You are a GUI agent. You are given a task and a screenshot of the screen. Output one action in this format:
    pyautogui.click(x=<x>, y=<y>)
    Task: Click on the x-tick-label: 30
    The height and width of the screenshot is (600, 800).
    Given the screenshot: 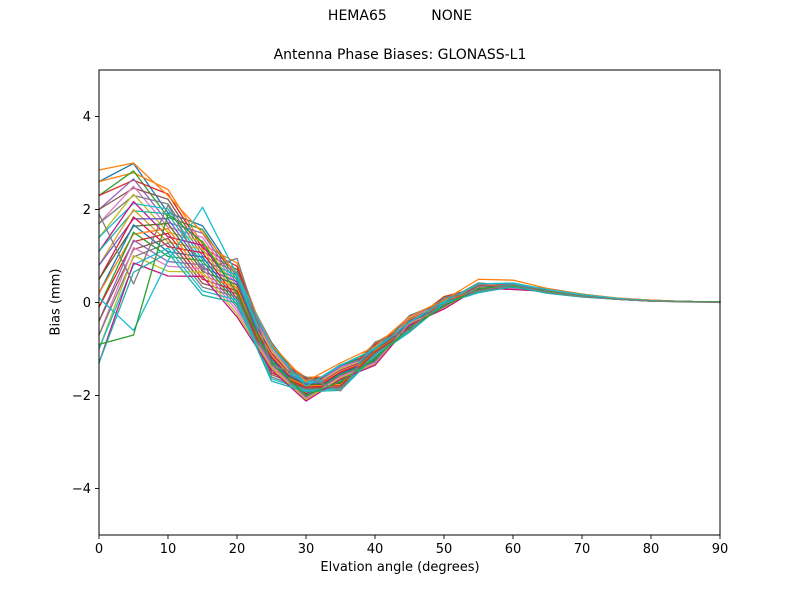 What is the action you would take?
    pyautogui.click(x=306, y=549)
    